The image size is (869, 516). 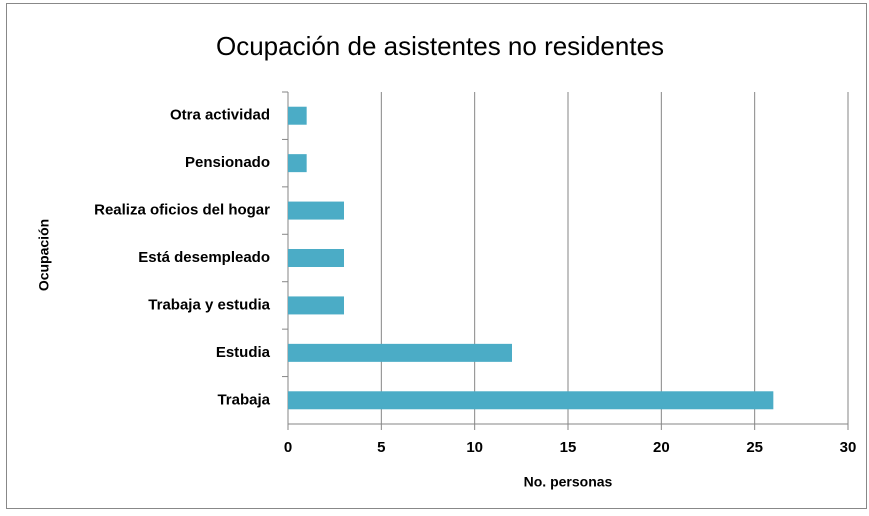 What do you see at coordinates (220, 115) in the screenshot?
I see `y-tick-label: Otra actividad` at bounding box center [220, 115].